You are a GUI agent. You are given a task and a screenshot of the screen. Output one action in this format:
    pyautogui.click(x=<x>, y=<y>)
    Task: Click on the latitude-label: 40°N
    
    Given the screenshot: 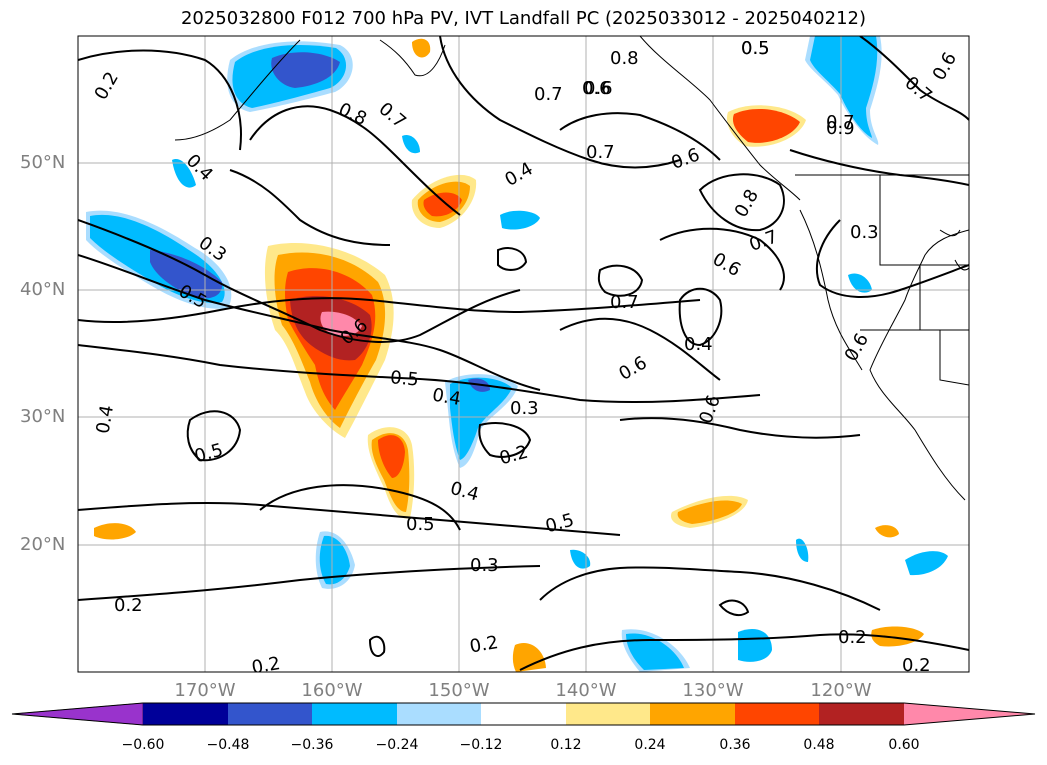 What is the action you would take?
    pyautogui.click(x=43, y=289)
    